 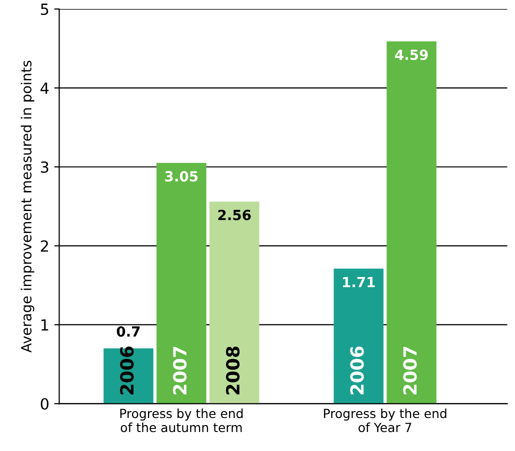 I want to click on y-tick-label: 1, so click(x=44, y=325).